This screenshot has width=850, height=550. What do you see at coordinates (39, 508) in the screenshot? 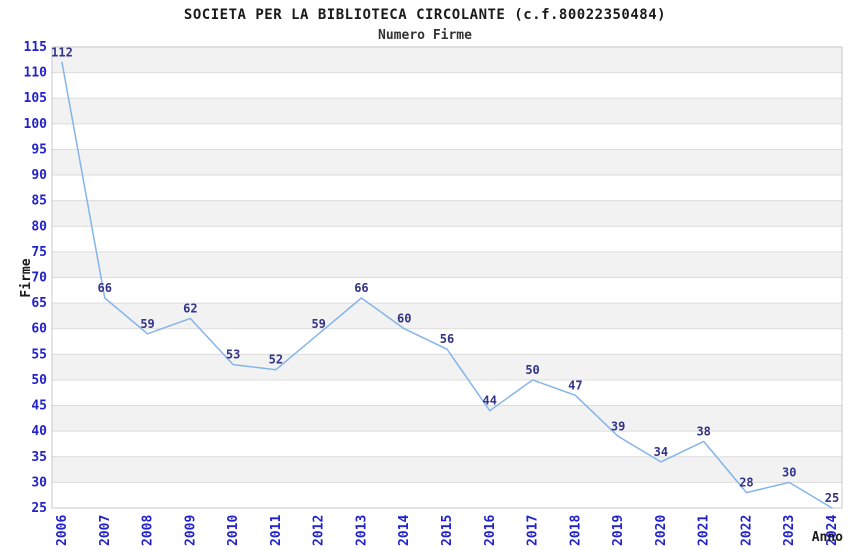
I see `y-tick-label: 25` at bounding box center [39, 508].